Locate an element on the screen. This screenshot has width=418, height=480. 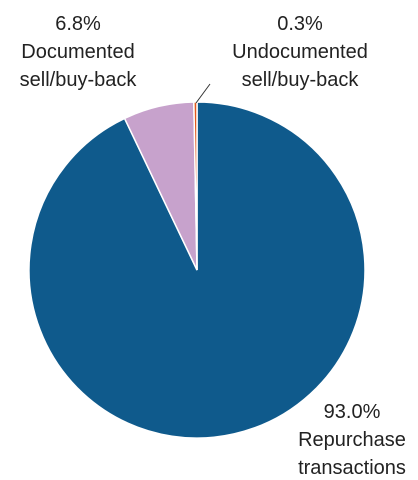
documented-percent-label: 6.8% is located at coordinates (78, 24).